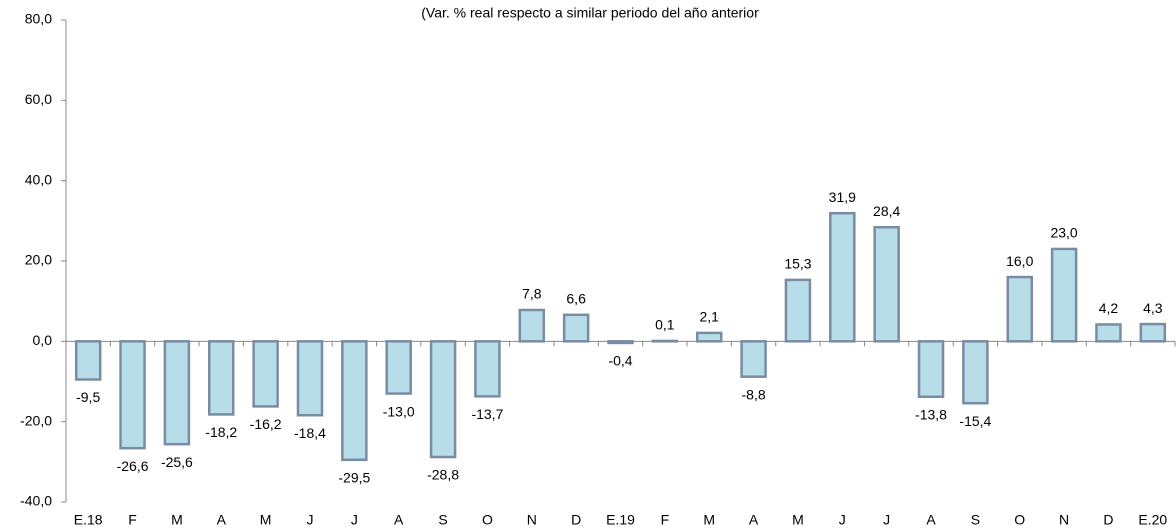 The image size is (1176, 532). Describe the element at coordinates (975, 421) in the screenshot. I see `value-label: -15,4` at that location.